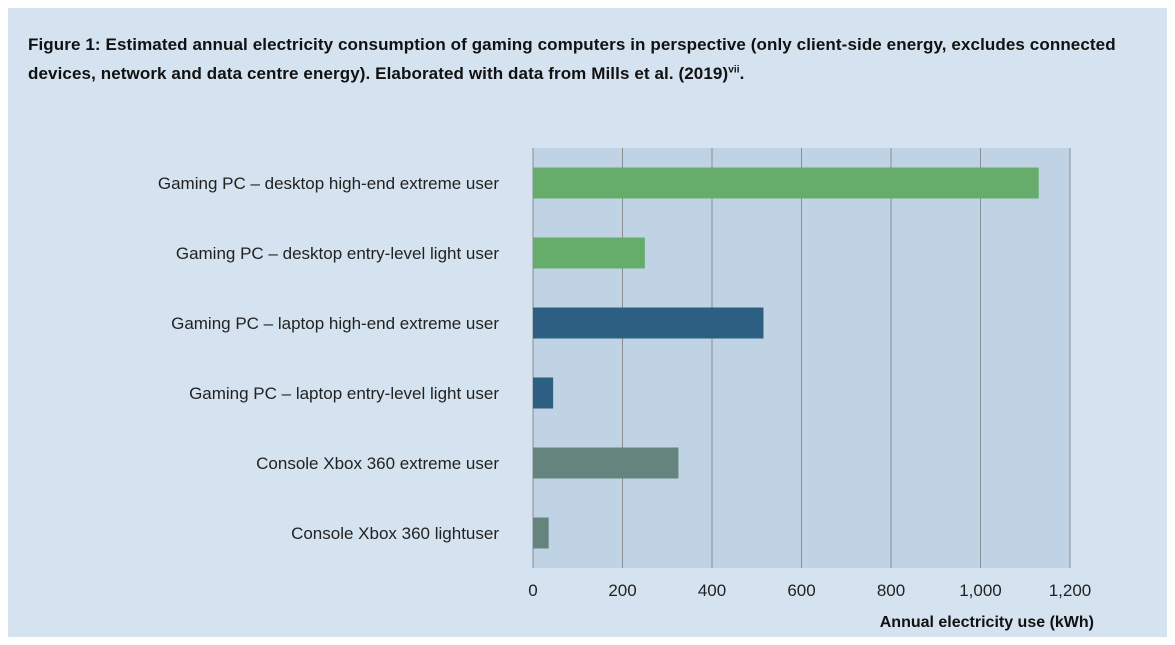 Image resolution: width=1175 pixels, height=645 pixels. I want to click on category-label: Console Xbox 360 lightuser, so click(395, 533).